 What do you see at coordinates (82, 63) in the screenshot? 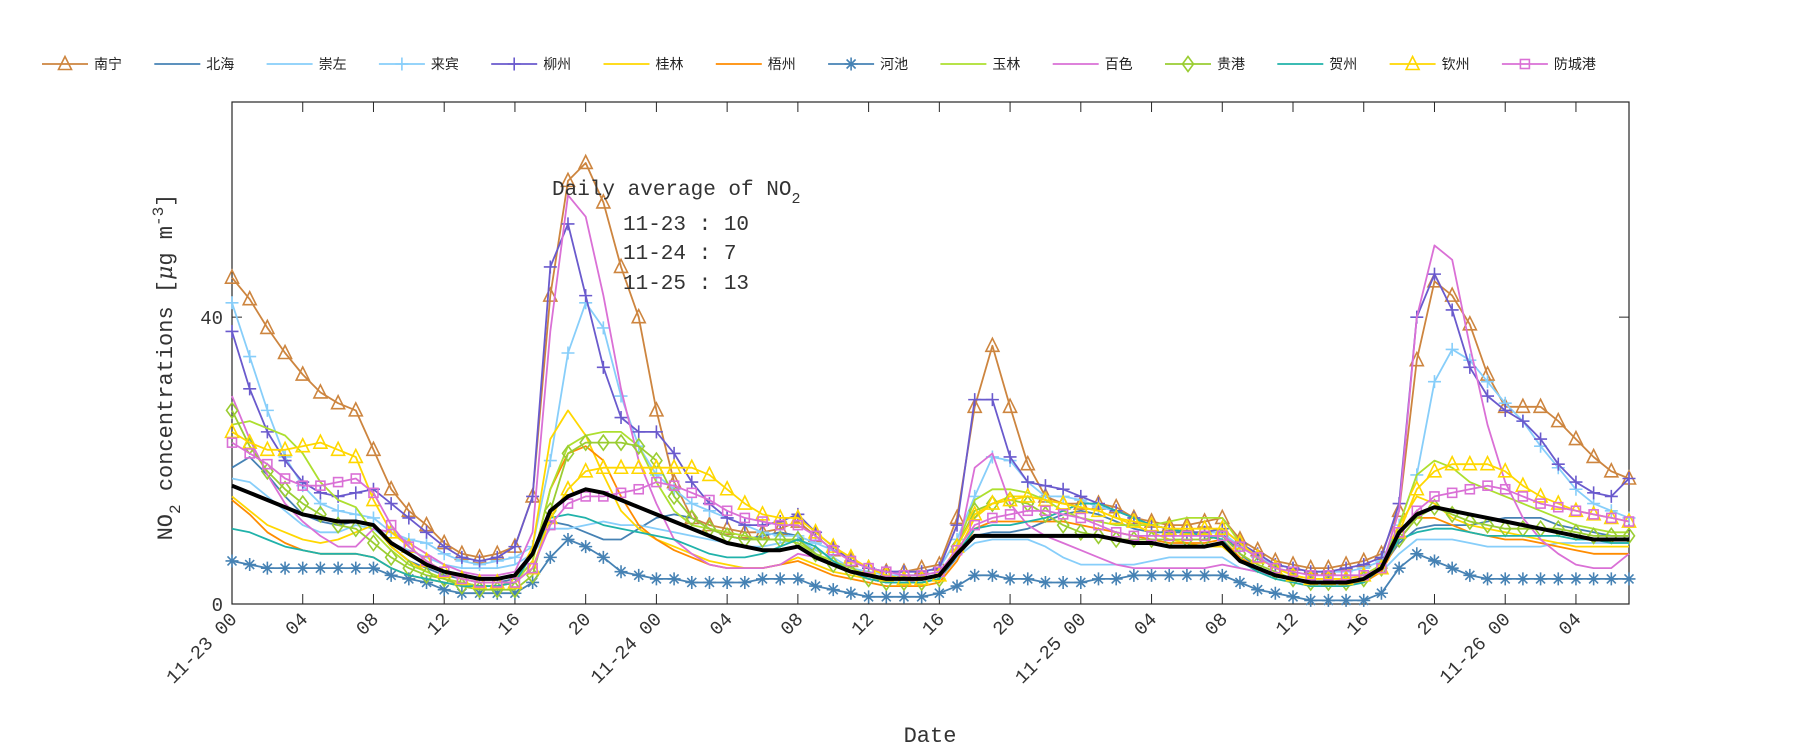
I see `legend-item: 南宁` at bounding box center [82, 63].